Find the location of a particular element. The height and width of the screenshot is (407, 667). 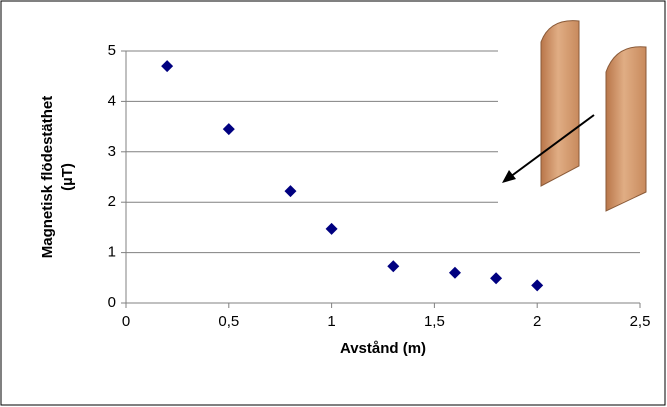

x-tick-label: 2,5 is located at coordinates (640, 321).